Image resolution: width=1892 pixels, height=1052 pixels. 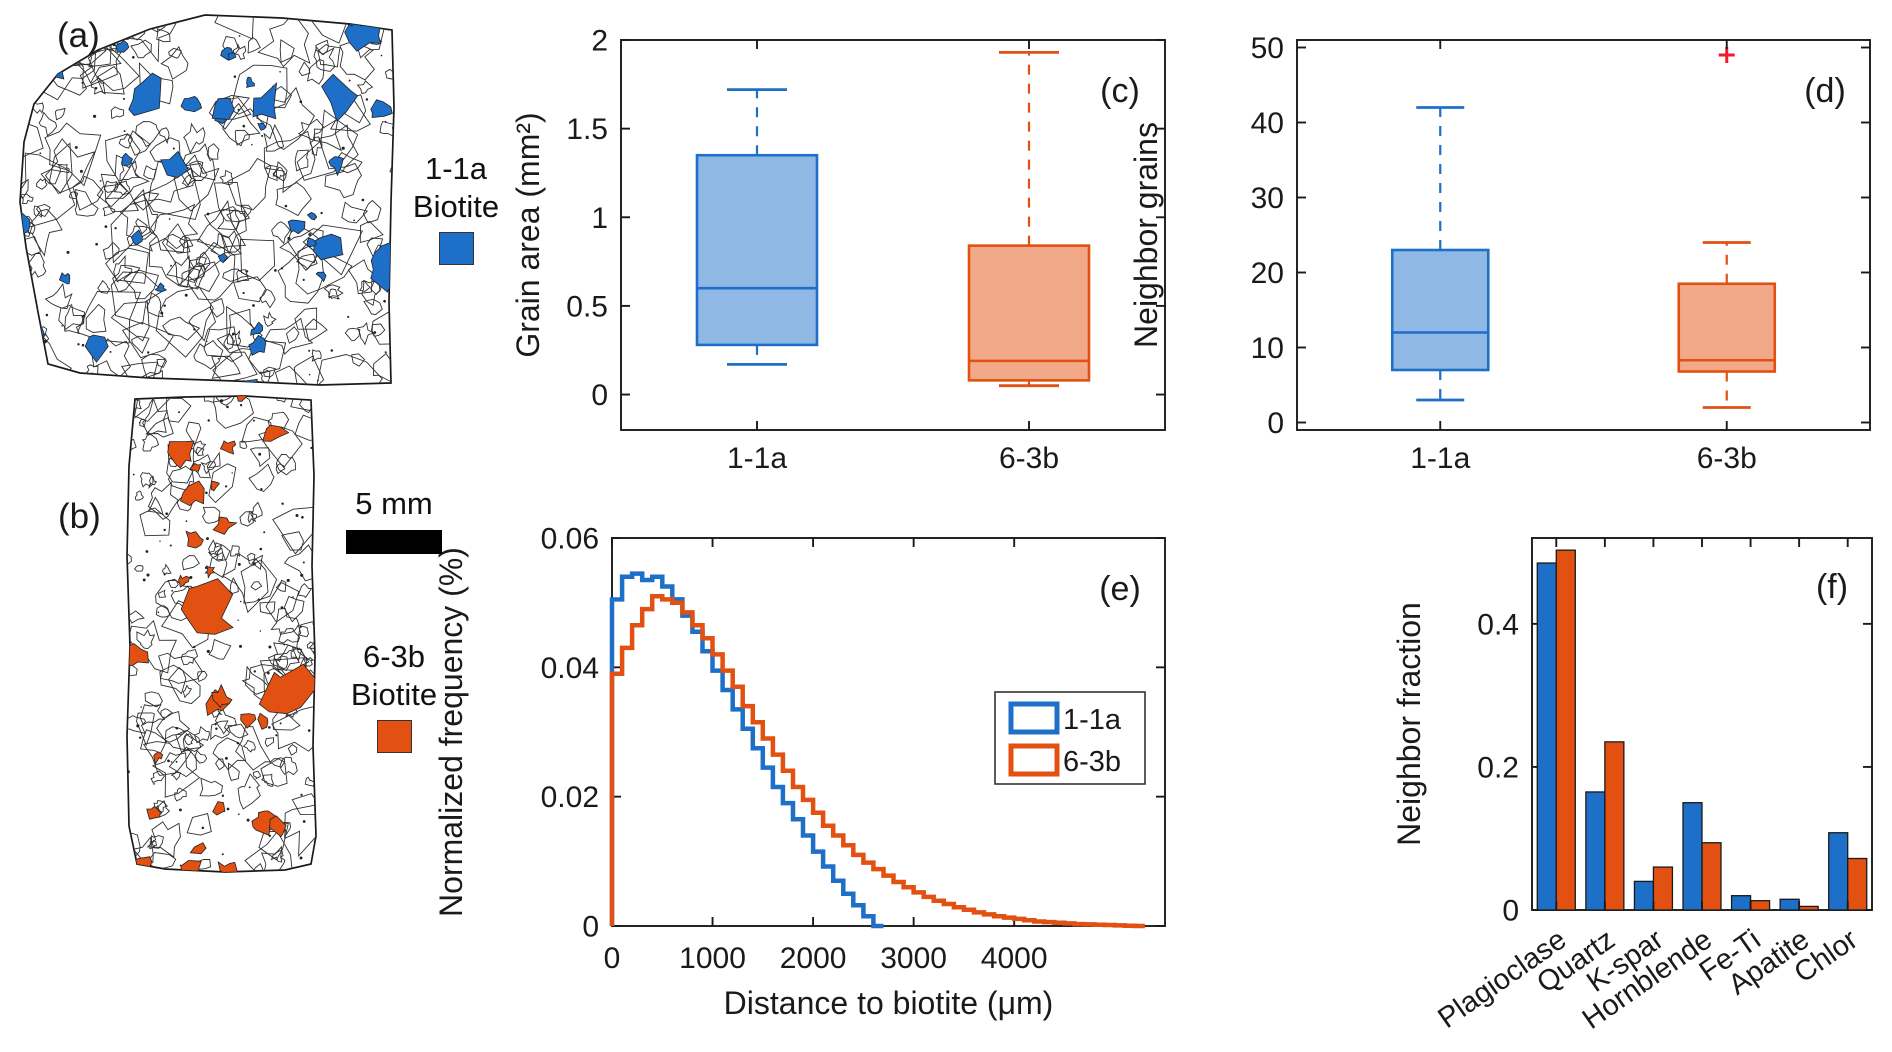 What do you see at coordinates (1267, 273) in the screenshot?
I see `y-tick-label: 20` at bounding box center [1267, 273].